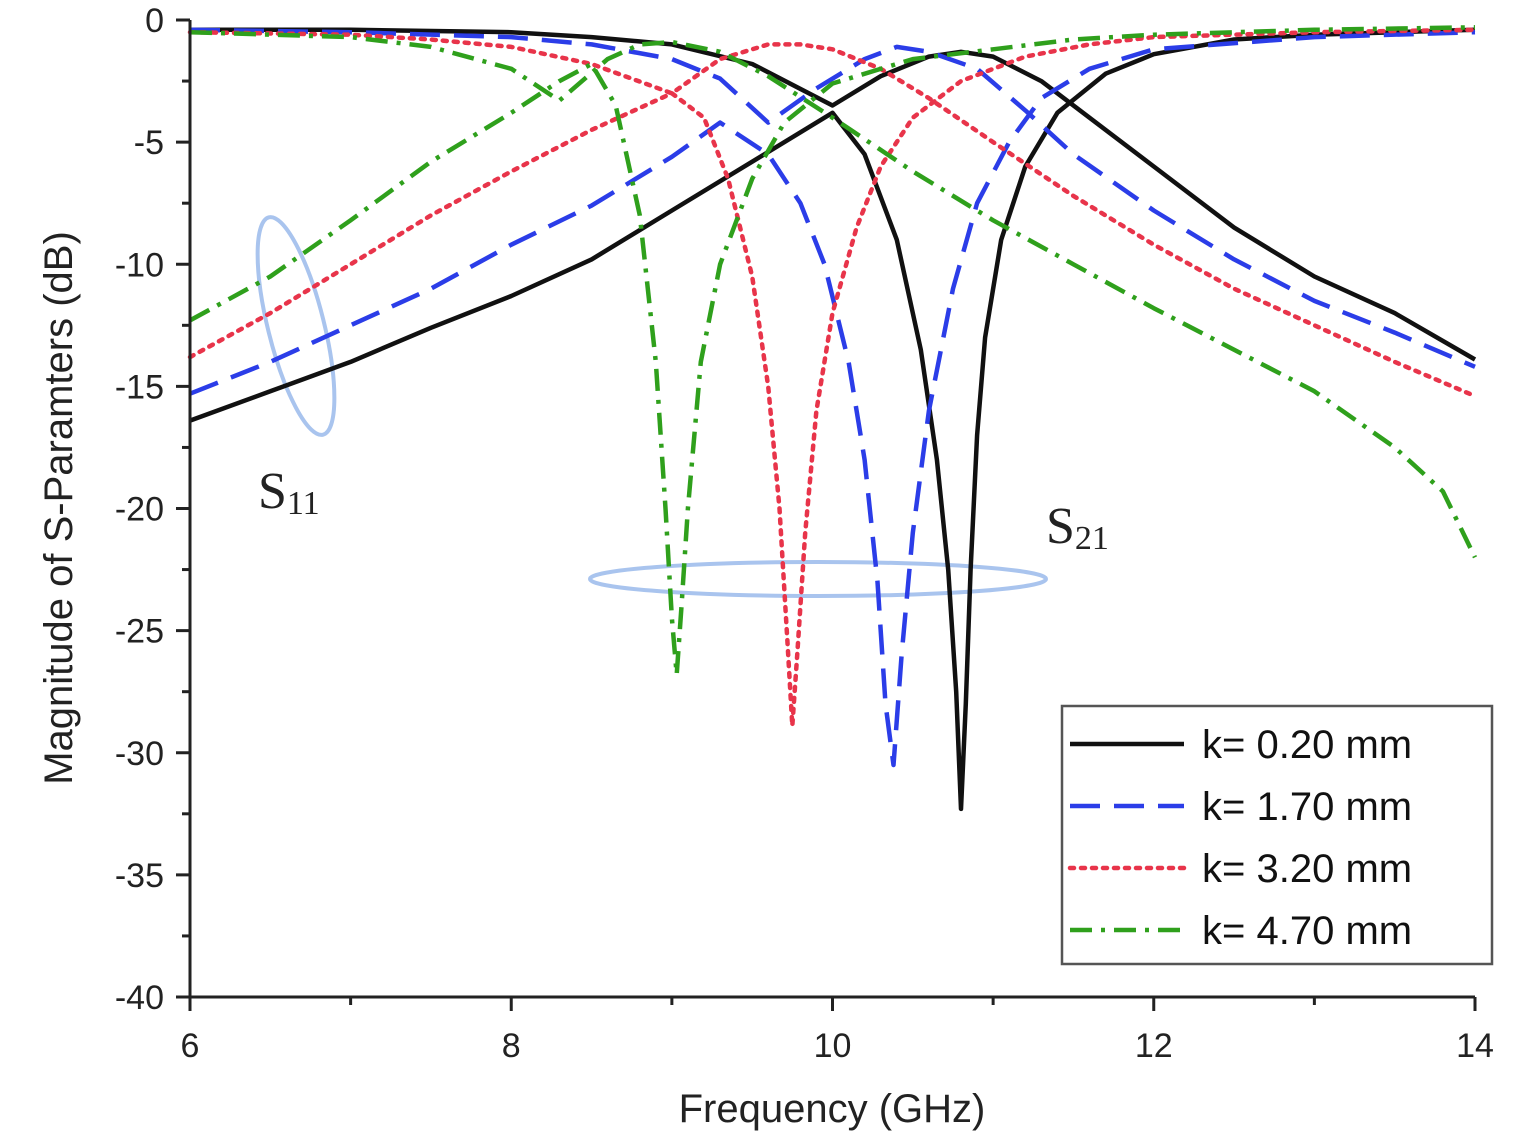 This screenshot has height=1144, width=1519. Describe the element at coordinates (139, 510) in the screenshot. I see `y-tick-label: -20` at that location.